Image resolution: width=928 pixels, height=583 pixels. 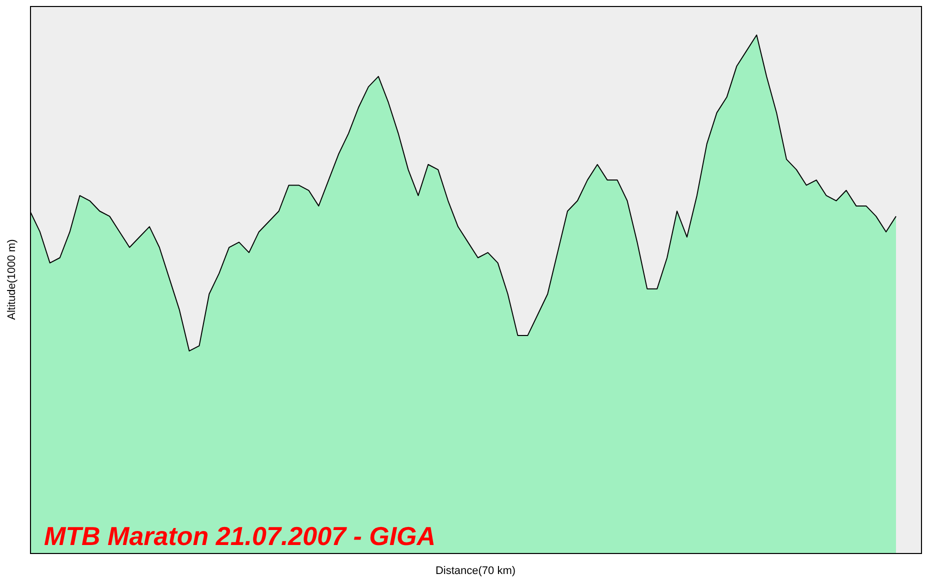 I want to click on x-axis-title: Distance(70 km), so click(x=475, y=571).